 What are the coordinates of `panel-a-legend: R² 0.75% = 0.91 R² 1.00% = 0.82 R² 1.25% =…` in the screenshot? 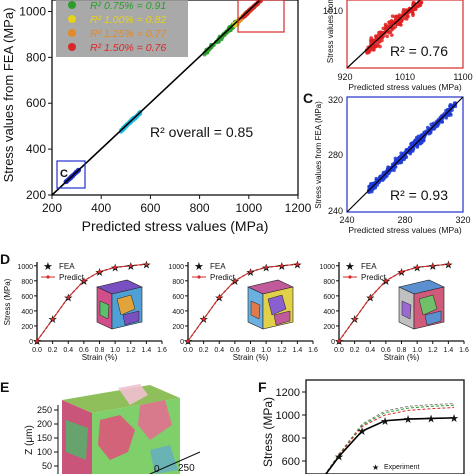 It's located at (117, 27).